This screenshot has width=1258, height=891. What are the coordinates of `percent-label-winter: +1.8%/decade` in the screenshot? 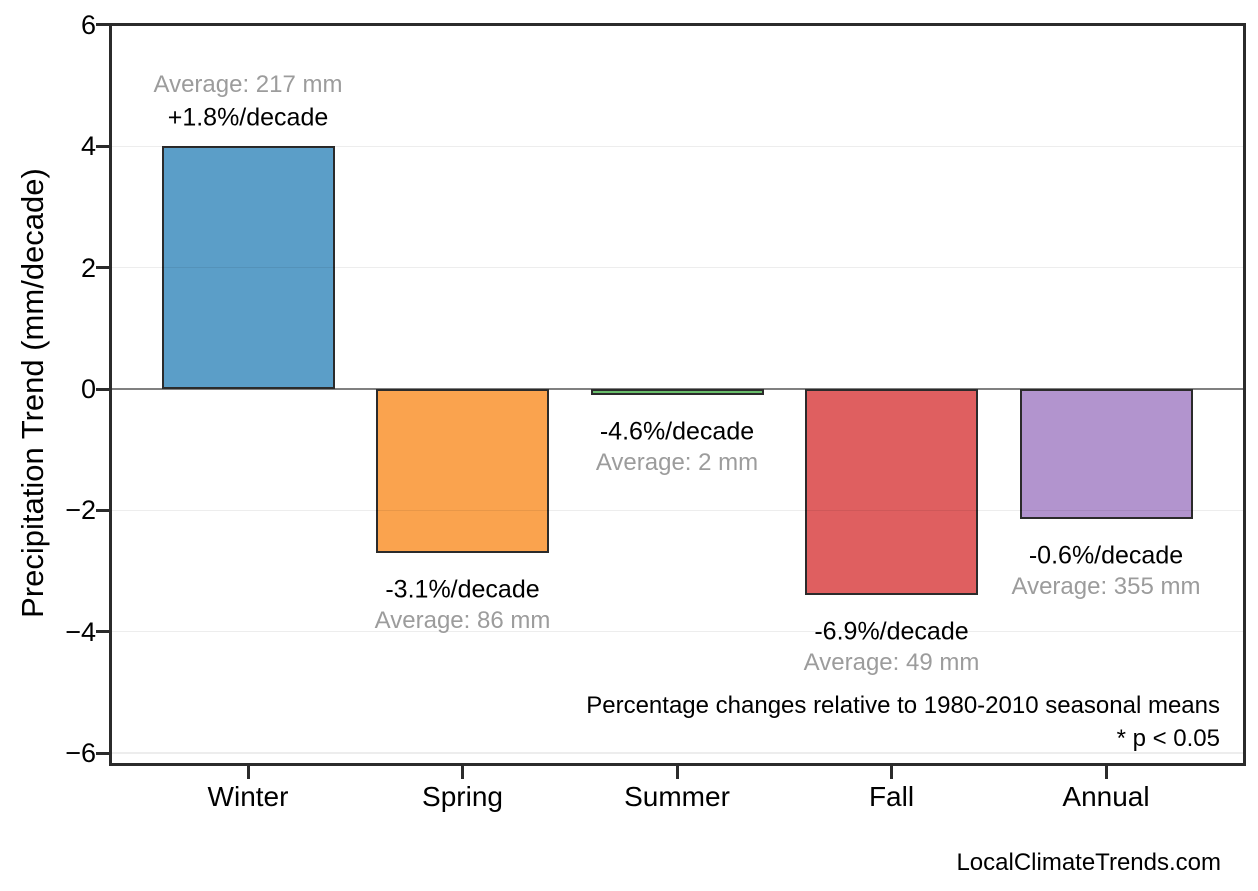 It's located at (248, 117).